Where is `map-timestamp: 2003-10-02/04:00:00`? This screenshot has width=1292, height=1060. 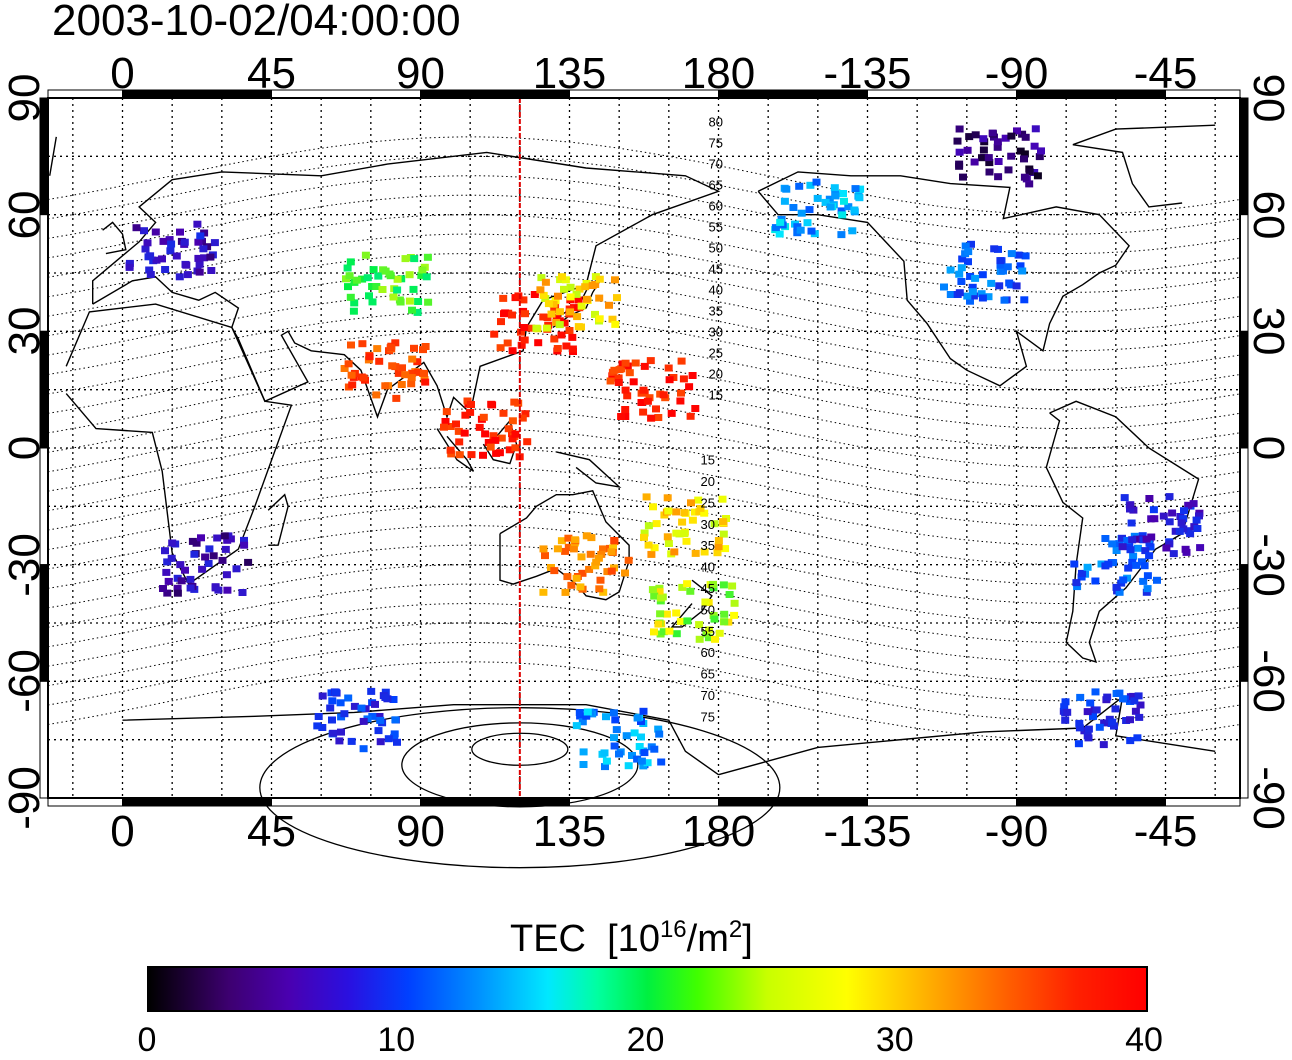 map-timestamp: 2003-10-02/04:00:00 is located at coordinates (256, 22).